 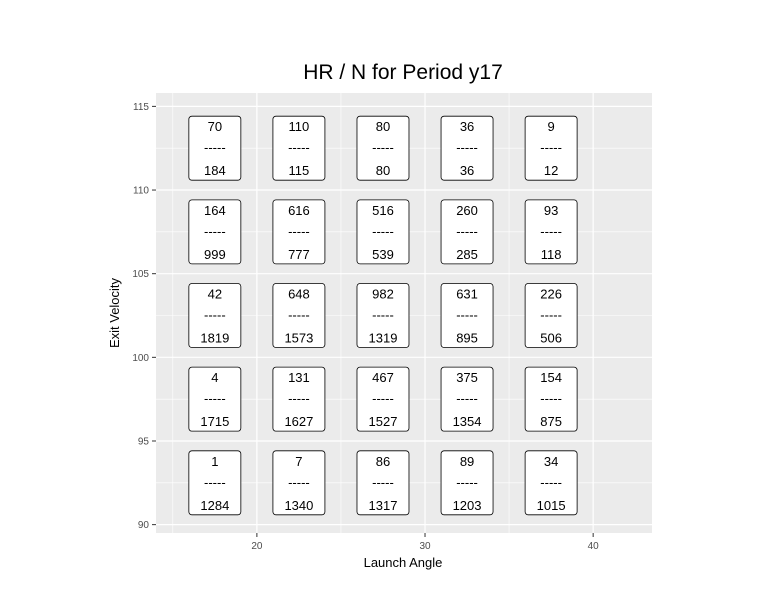 I want to click on cell-hr-value: 982, so click(x=383, y=294).